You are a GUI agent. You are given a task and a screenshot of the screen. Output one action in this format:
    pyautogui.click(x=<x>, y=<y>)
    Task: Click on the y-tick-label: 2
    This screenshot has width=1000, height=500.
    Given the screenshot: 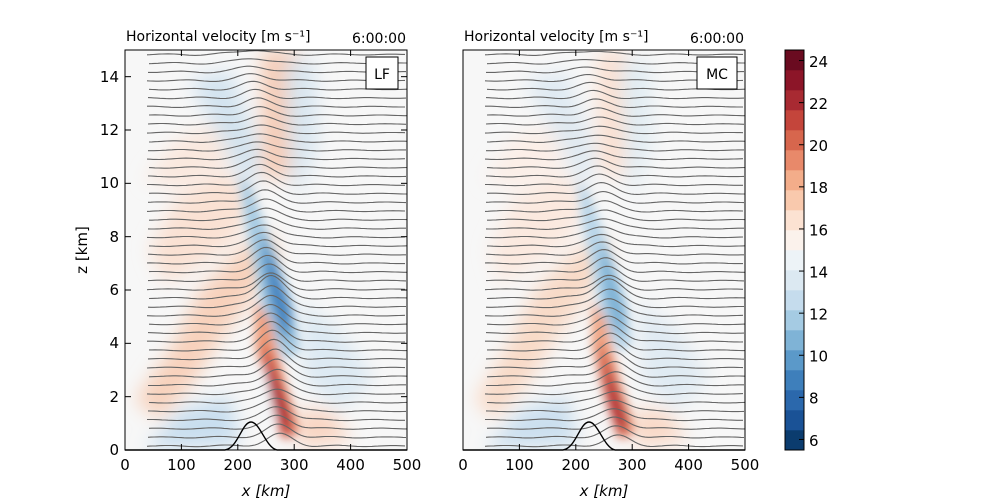 What is the action you would take?
    pyautogui.click(x=114, y=397)
    